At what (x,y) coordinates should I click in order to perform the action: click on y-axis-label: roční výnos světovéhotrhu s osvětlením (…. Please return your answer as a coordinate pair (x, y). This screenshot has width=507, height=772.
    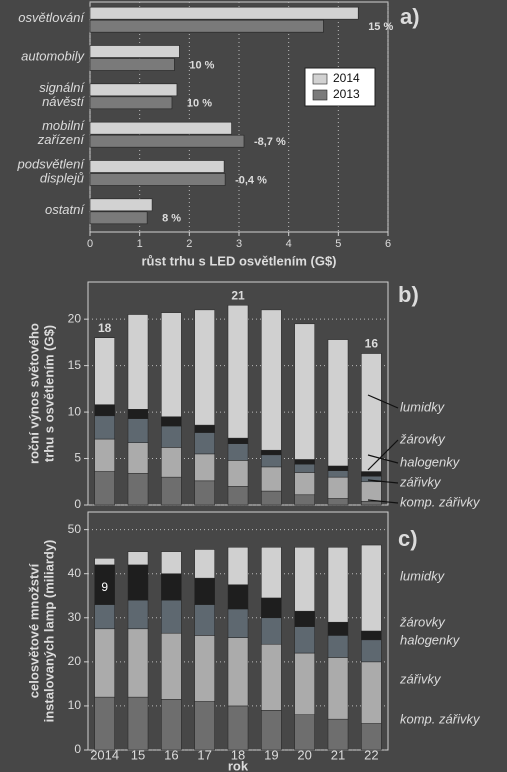
    Looking at the image, I should click on (42, 393).